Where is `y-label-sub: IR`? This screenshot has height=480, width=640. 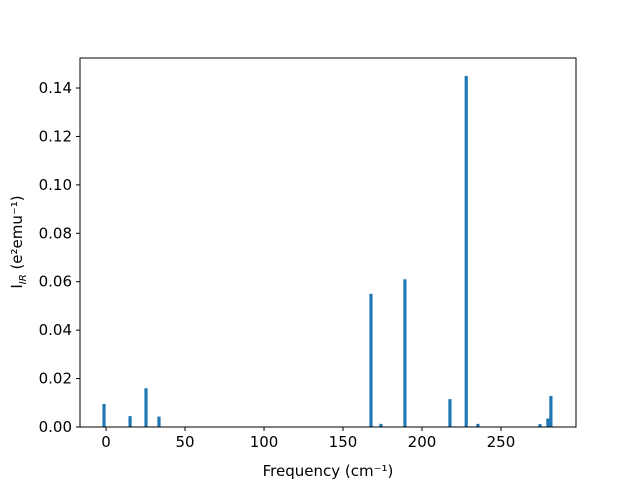 y-label-sub: IR is located at coordinates (23, 279).